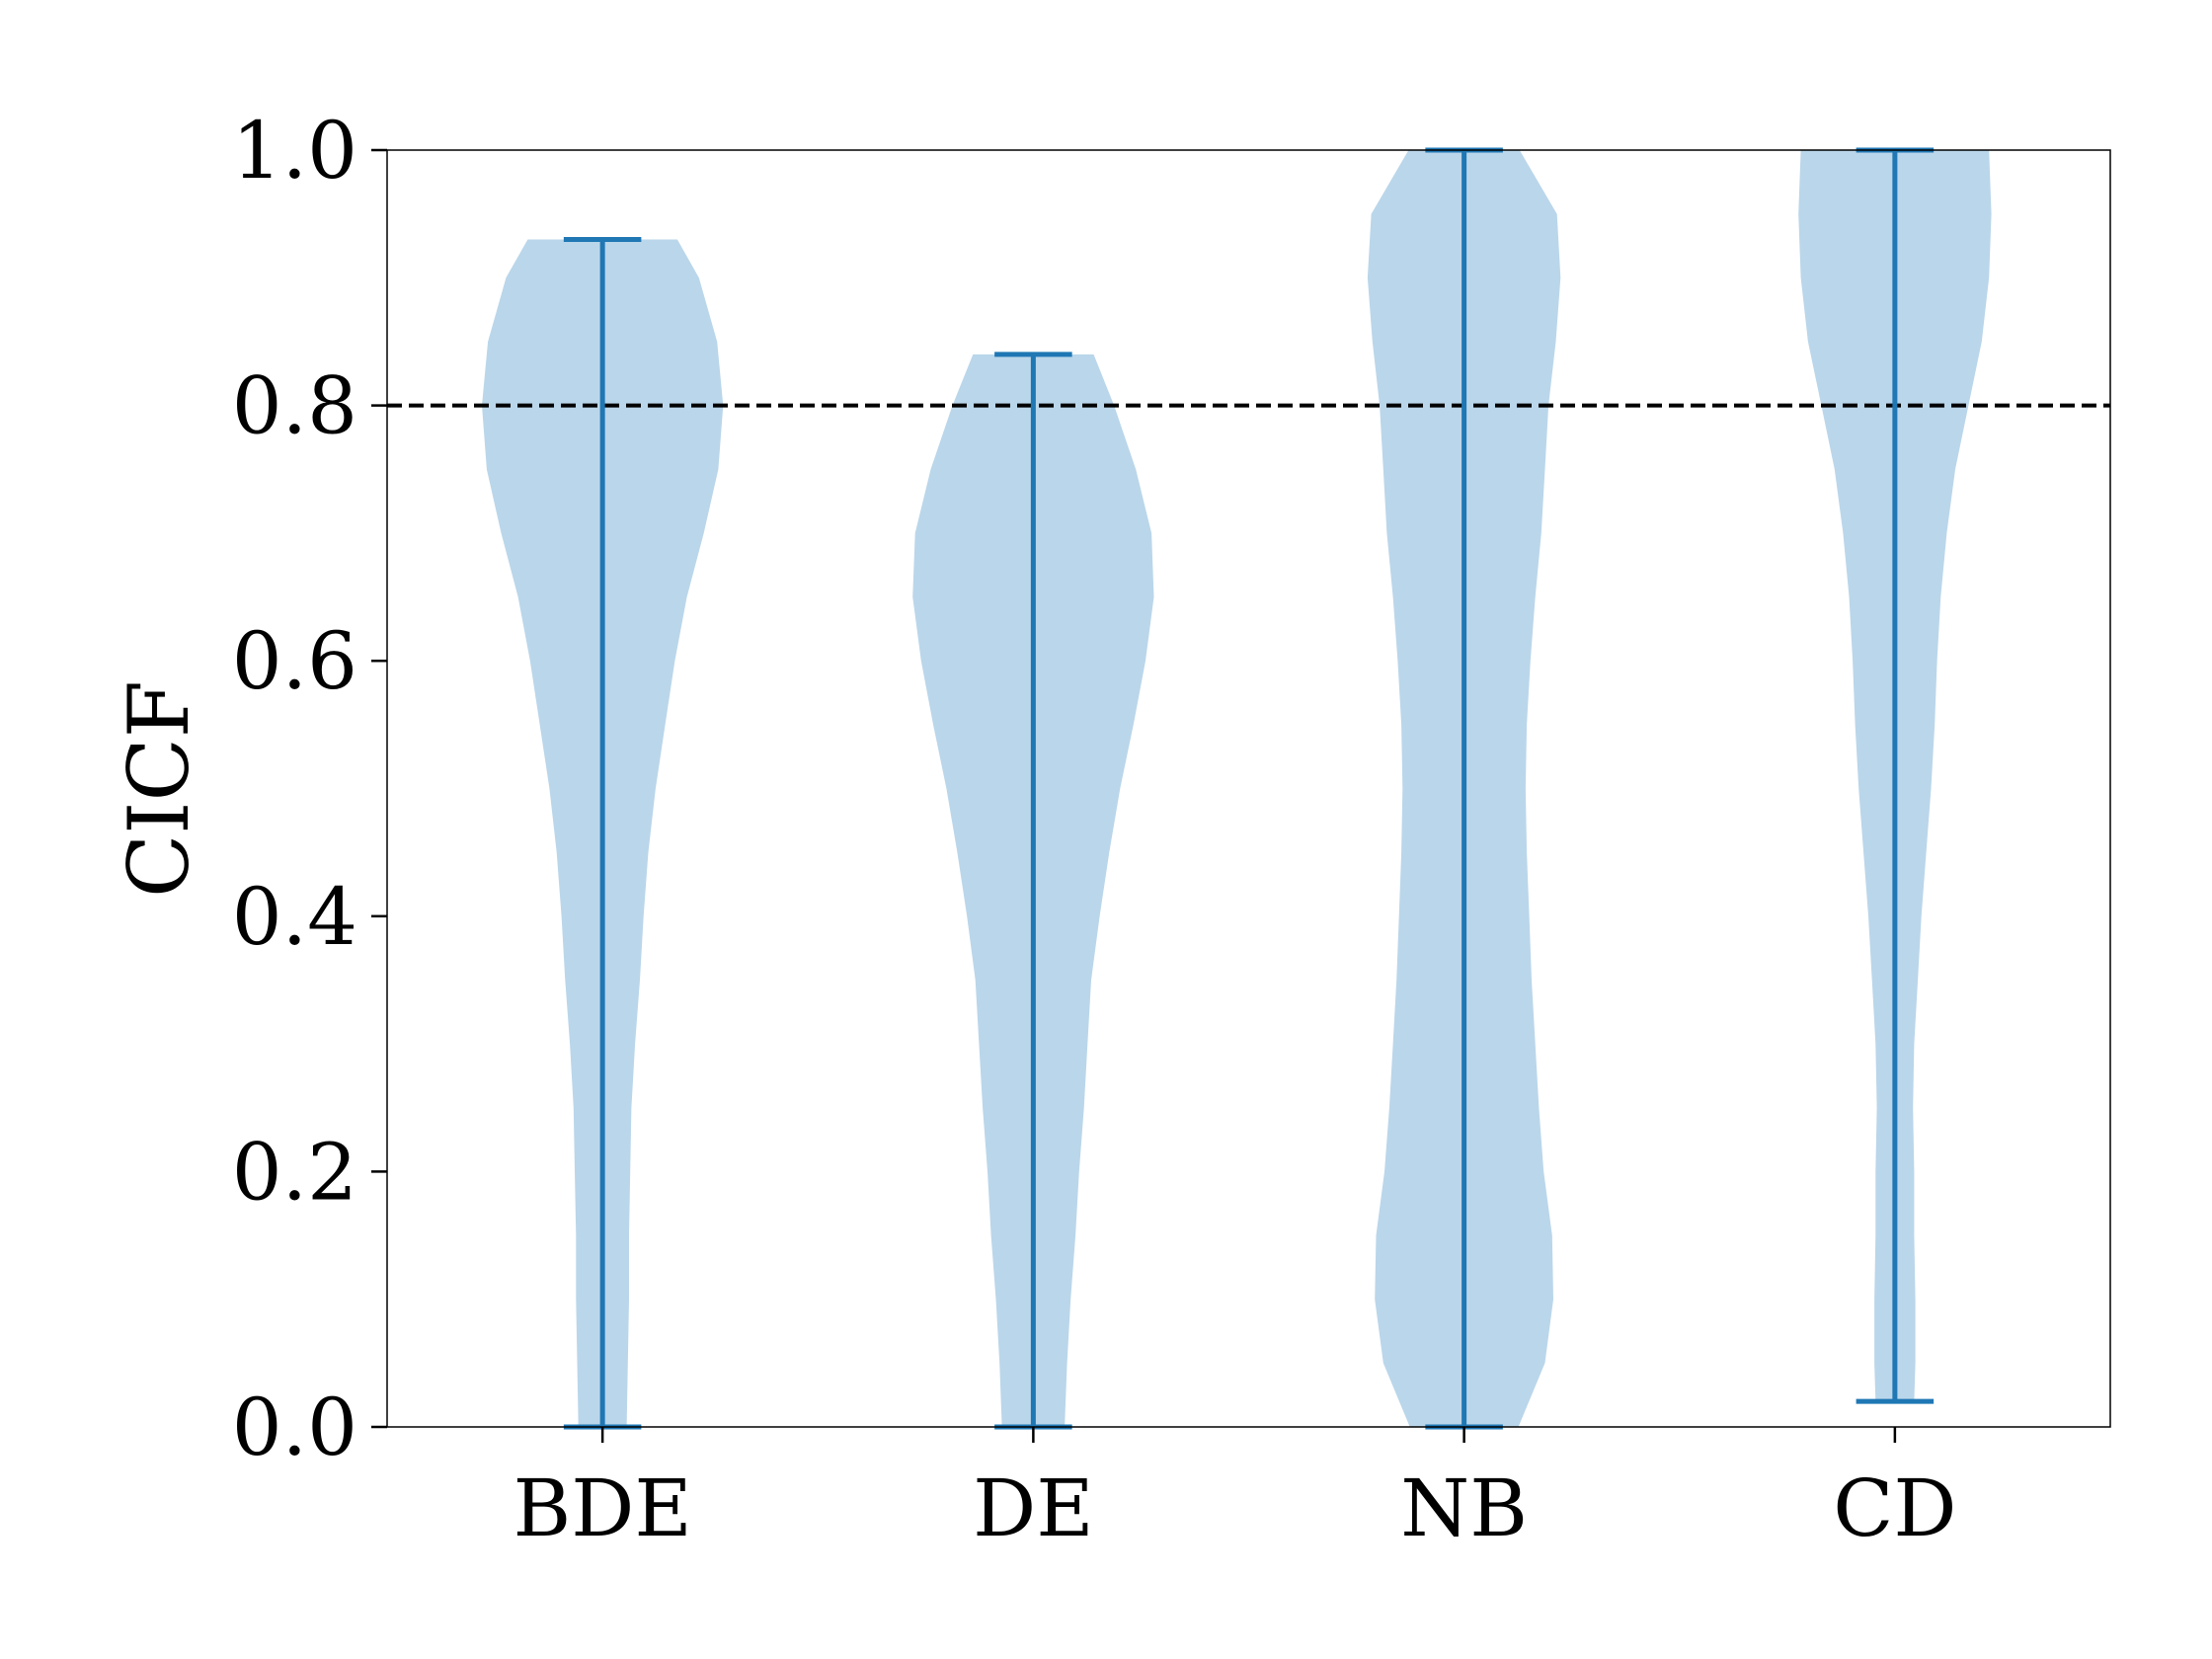  What do you see at coordinates (1235, 1490) in the screenshot?
I see `x-axis: BDE DE NB CD` at bounding box center [1235, 1490].